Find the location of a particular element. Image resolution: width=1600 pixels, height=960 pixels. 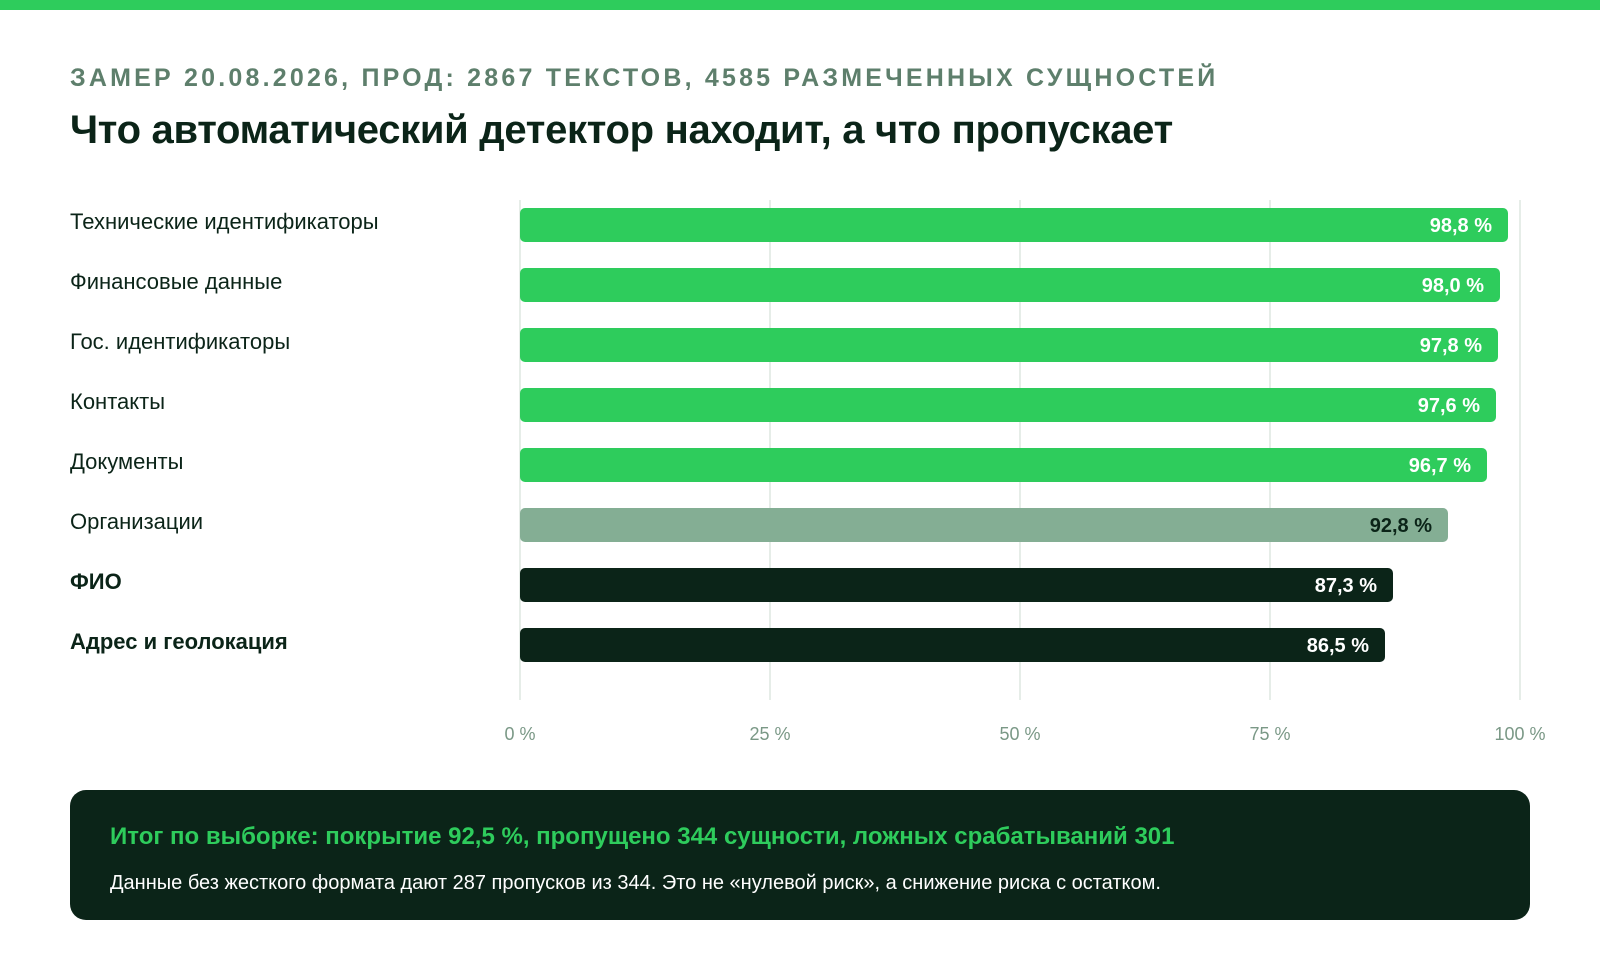

category-label: Адрес и геолокация is located at coordinates (179, 641).